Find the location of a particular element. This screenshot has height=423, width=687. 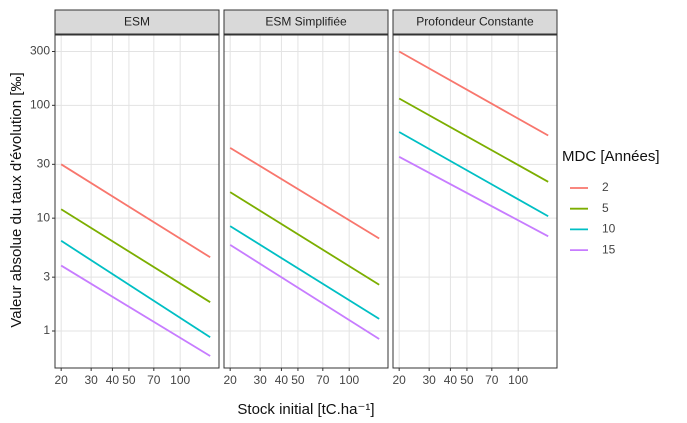

legend-title: MDC [Années] is located at coordinates (611, 156).